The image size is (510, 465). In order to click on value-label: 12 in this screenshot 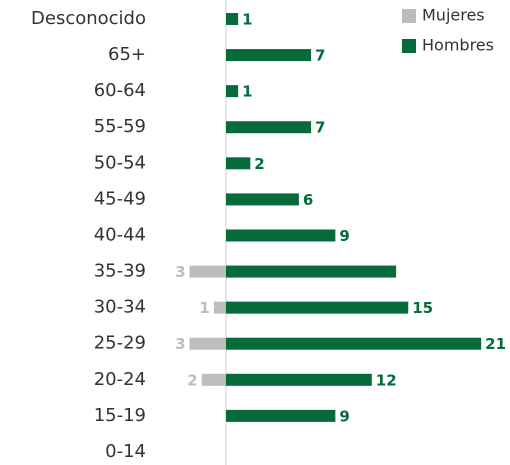, I will do `click(386, 380)`.